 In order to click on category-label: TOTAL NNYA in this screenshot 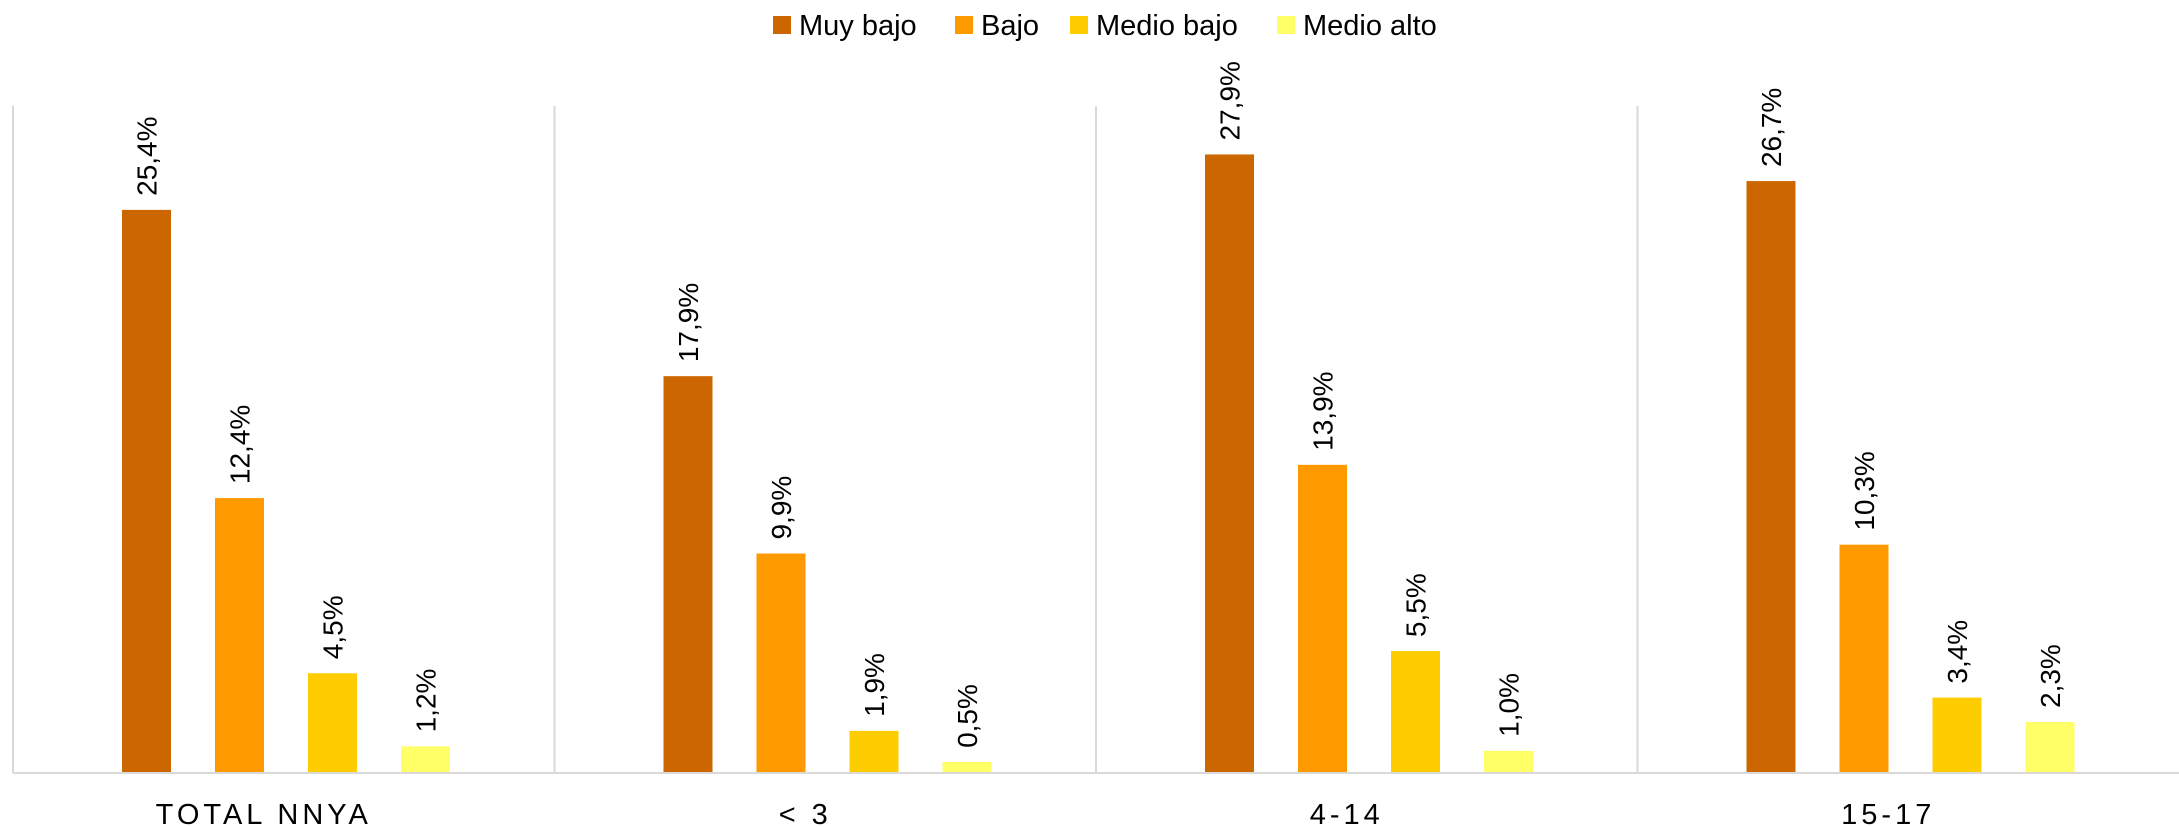, I will do `click(264, 813)`.